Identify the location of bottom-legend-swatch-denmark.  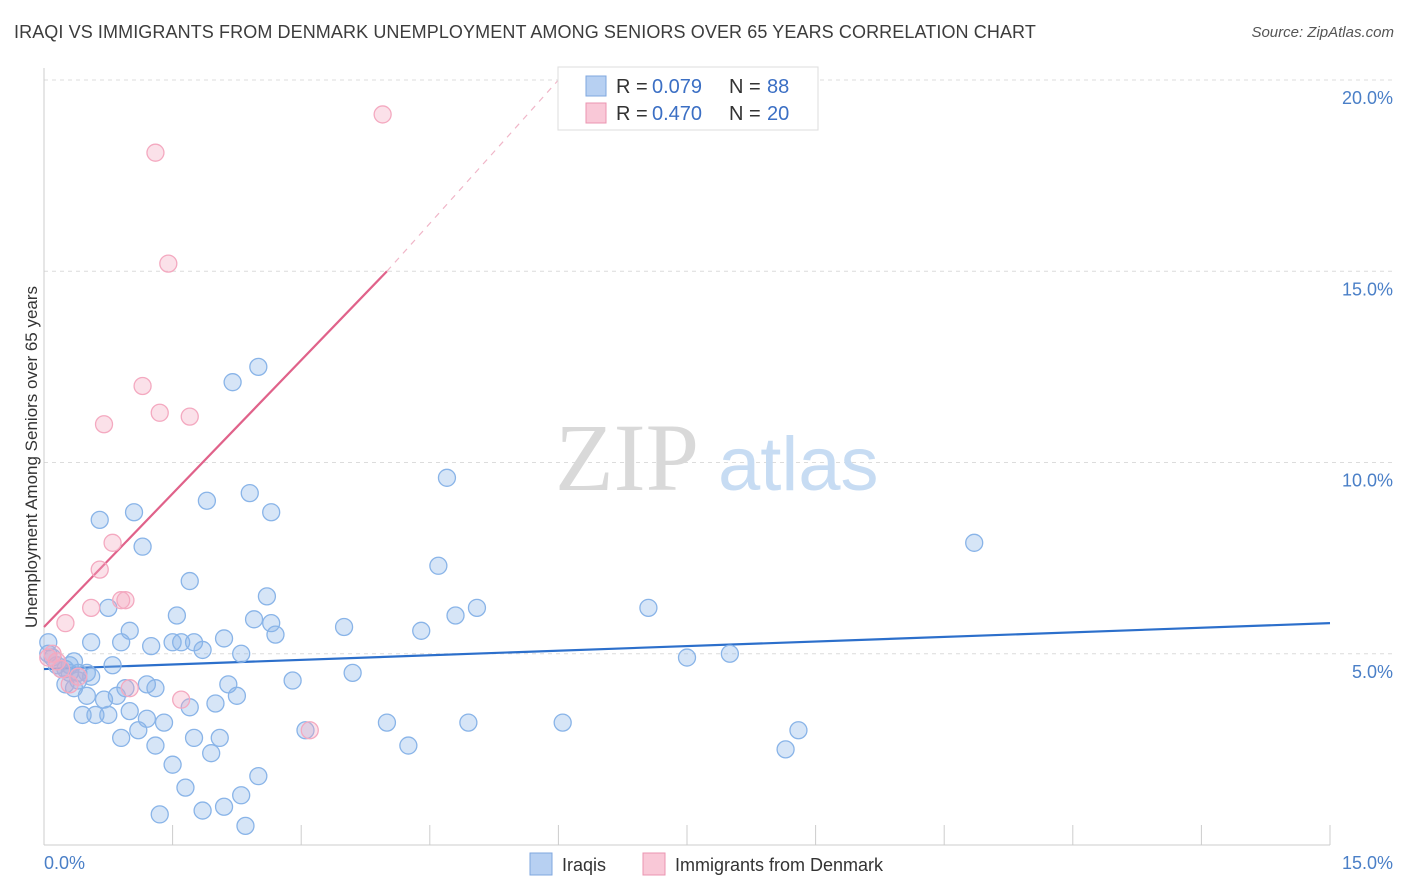
(654, 864).